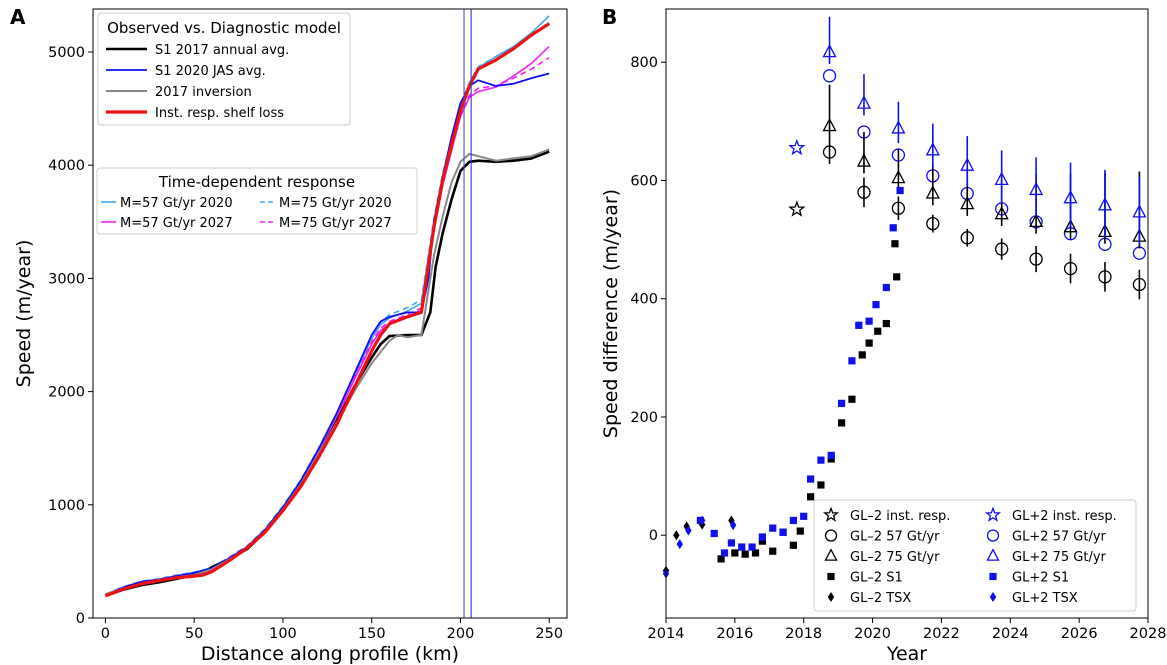  What do you see at coordinates (372, 634) in the screenshot?
I see `x-tick-label: 150` at bounding box center [372, 634].